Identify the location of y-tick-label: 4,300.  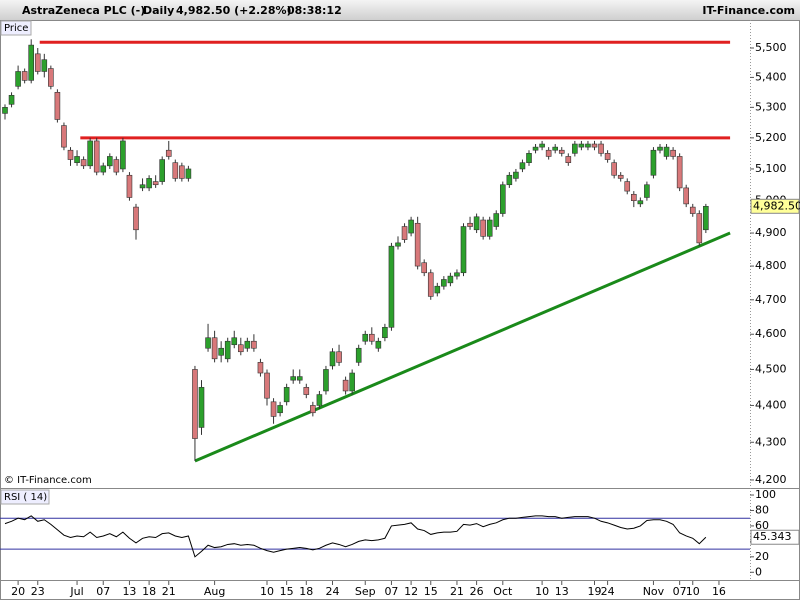
(771, 441).